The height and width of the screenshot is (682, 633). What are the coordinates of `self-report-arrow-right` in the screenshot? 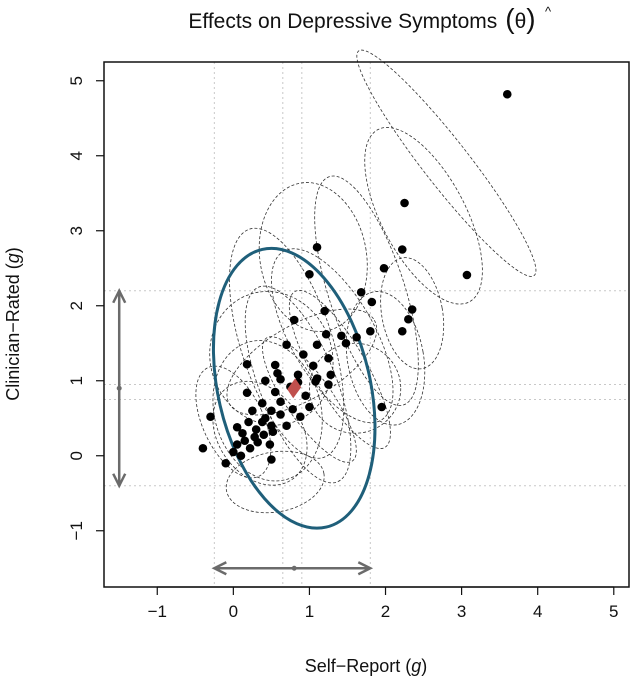 It's located at (365, 568).